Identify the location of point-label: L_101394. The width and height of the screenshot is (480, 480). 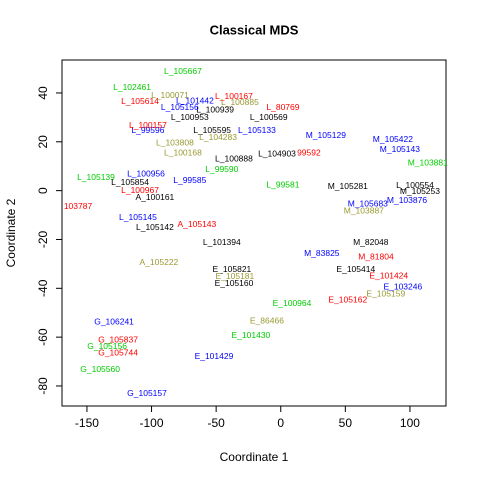
(222, 242).